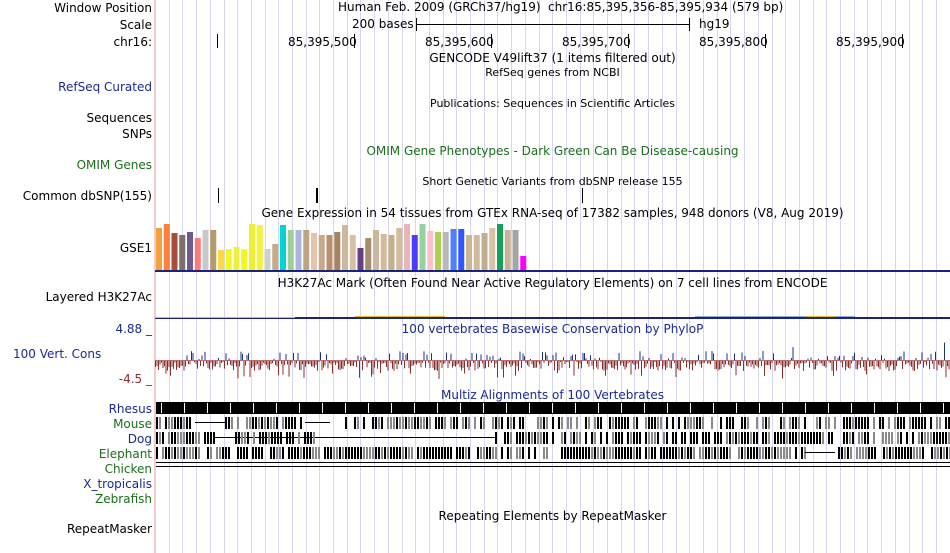  What do you see at coordinates (98, 297) in the screenshot?
I see `h3k27ac-label: Layered H3K27Ac` at bounding box center [98, 297].